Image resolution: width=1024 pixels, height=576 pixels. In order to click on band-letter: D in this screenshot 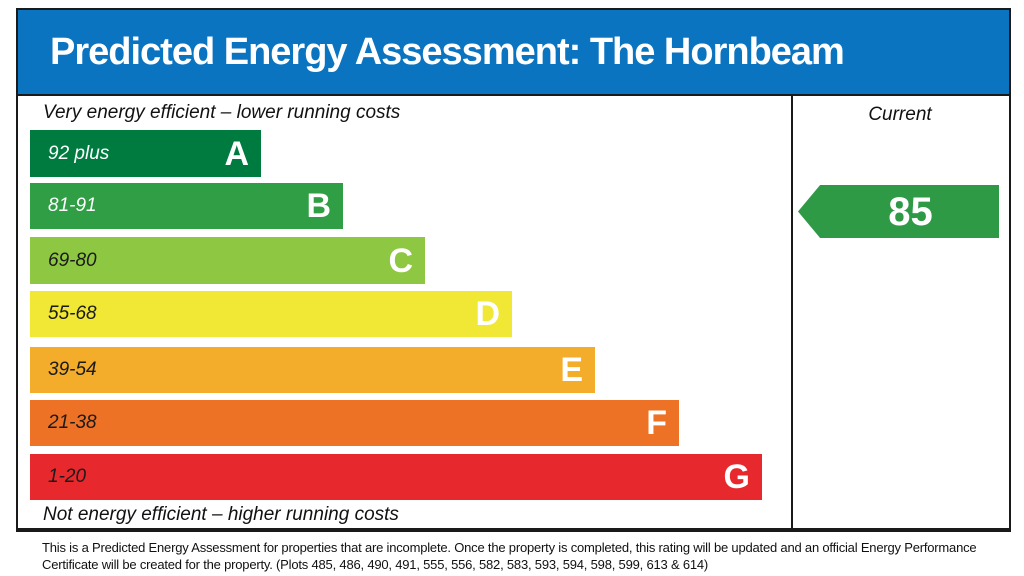, I will do `click(487, 314)`.